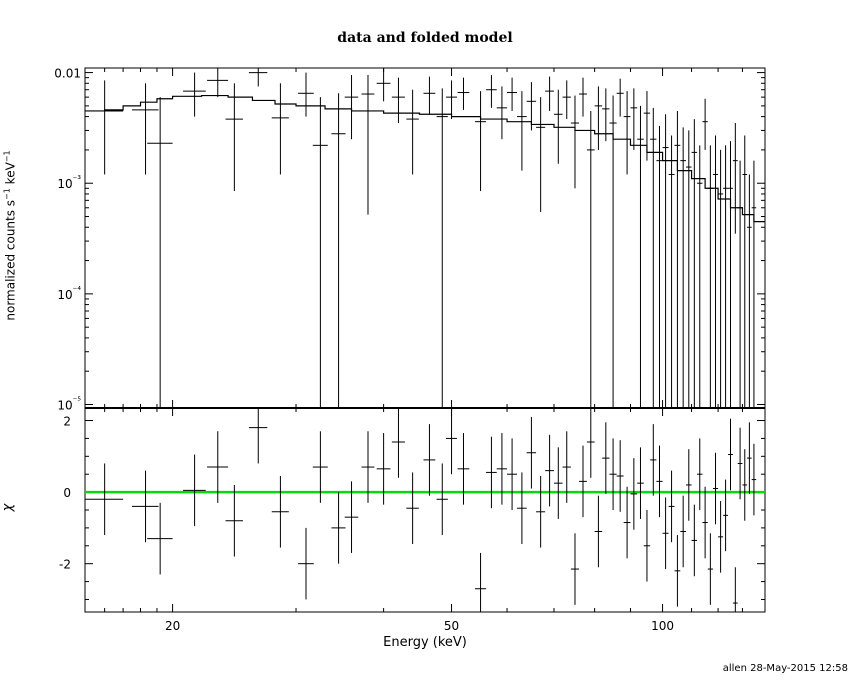  Describe the element at coordinates (425, 642) in the screenshot. I see `x-axis-label: Energy (keV)` at that location.